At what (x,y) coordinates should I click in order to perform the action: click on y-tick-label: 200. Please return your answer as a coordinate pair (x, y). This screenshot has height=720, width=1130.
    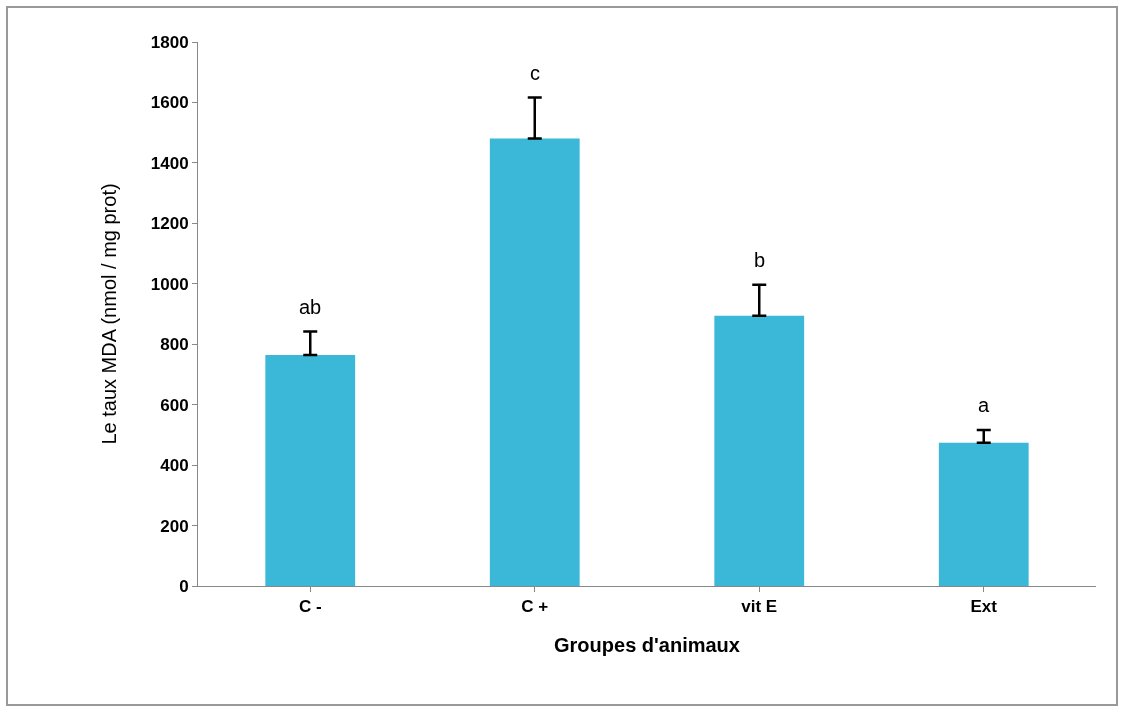
    Looking at the image, I should click on (174, 526).